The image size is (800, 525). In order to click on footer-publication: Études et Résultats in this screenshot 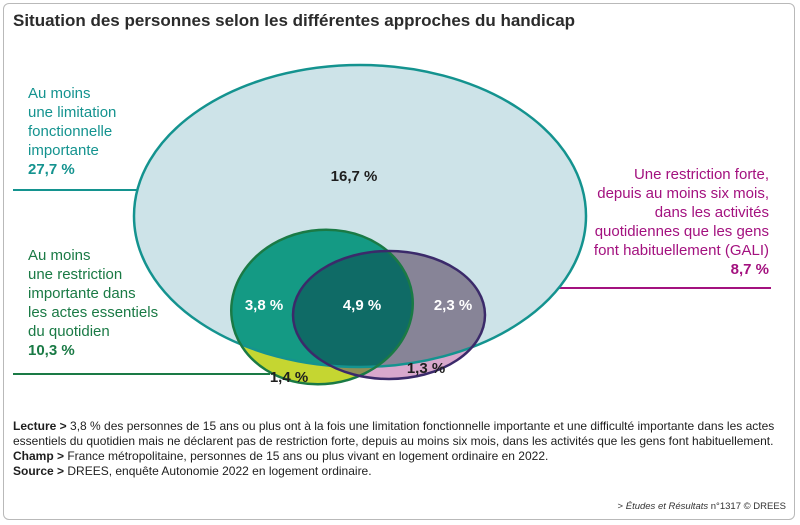, I will do `click(667, 506)`.